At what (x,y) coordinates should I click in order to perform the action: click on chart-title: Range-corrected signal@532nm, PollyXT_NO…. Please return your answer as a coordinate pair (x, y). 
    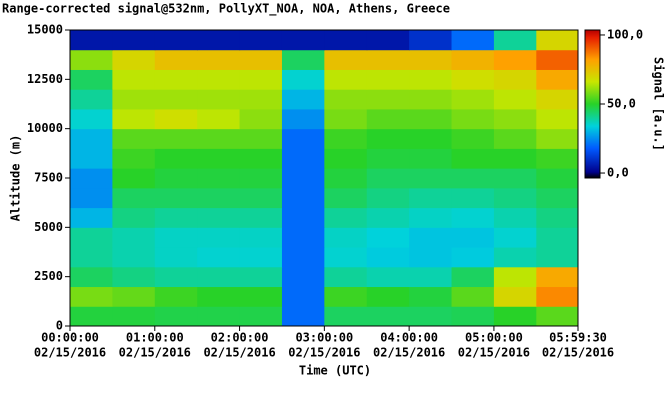
    Looking at the image, I should click on (226, 9).